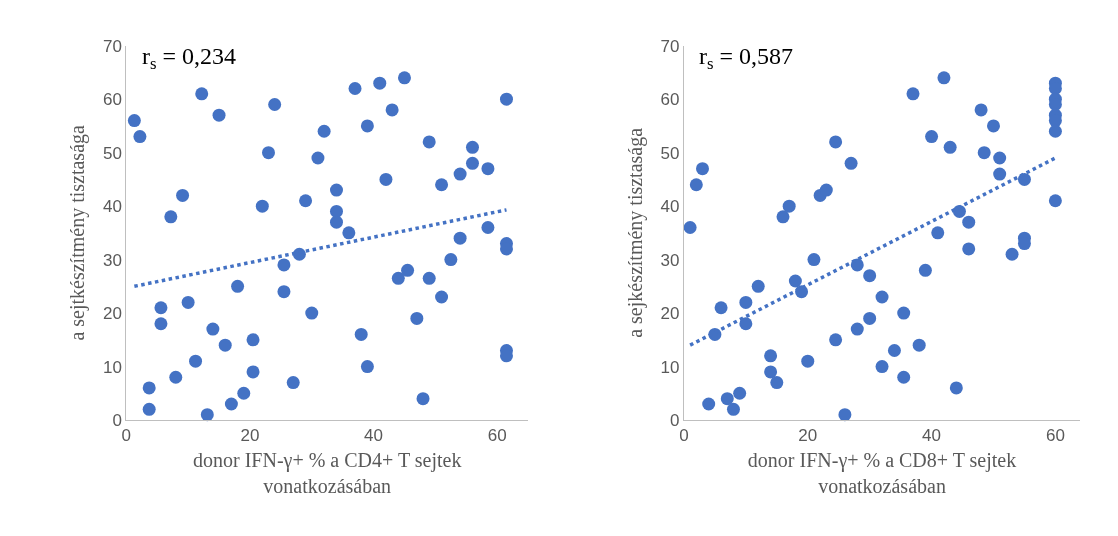 The height and width of the screenshot is (536, 1118). I want to click on annotation: r$_{s}$ = 0,234, so click(189, 58).